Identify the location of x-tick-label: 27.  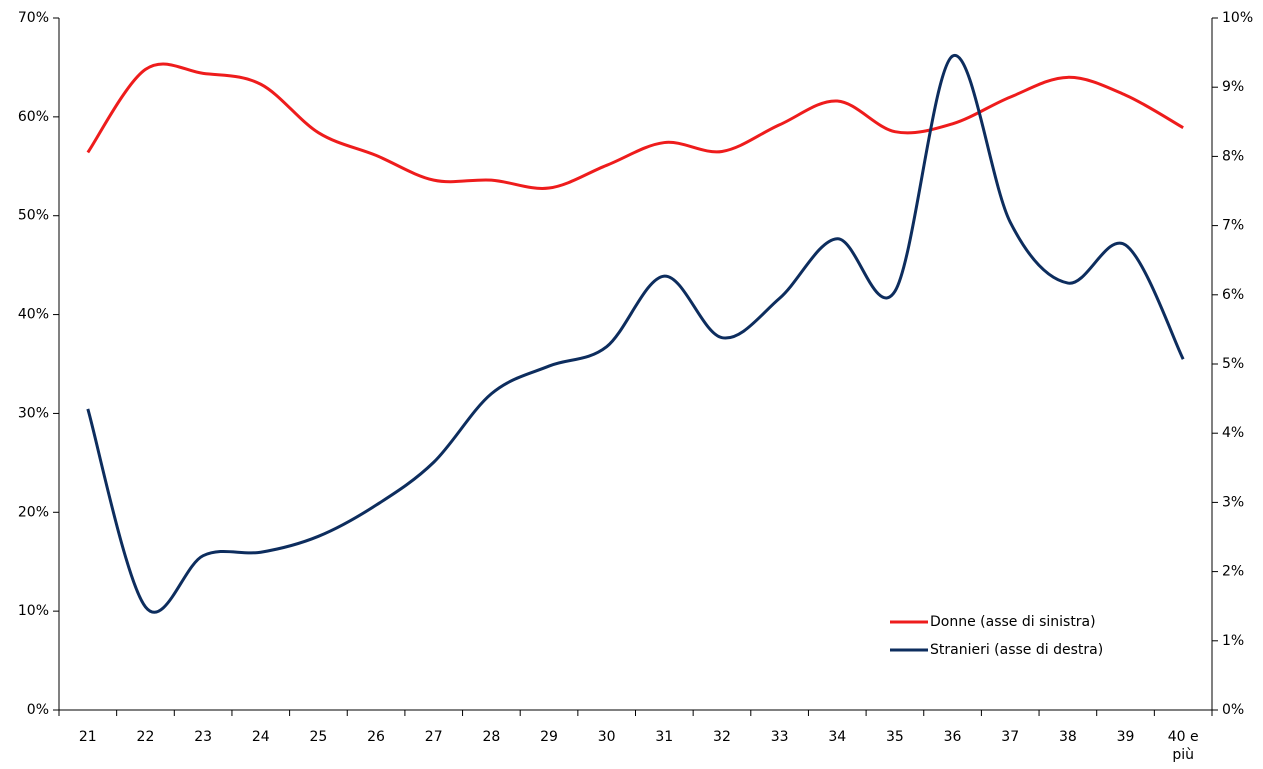
(433, 737).